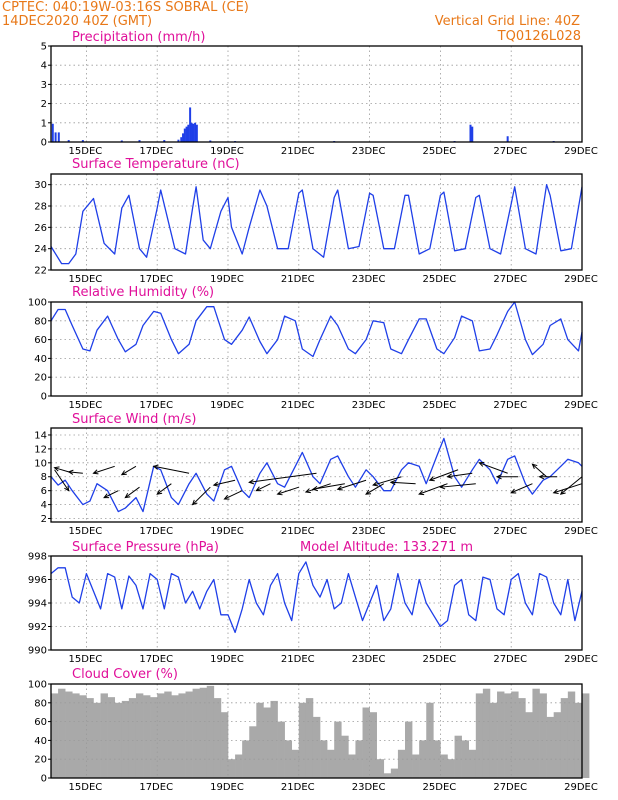 This screenshot has height=800, width=618. I want to click on series-line, so click(316, 597).